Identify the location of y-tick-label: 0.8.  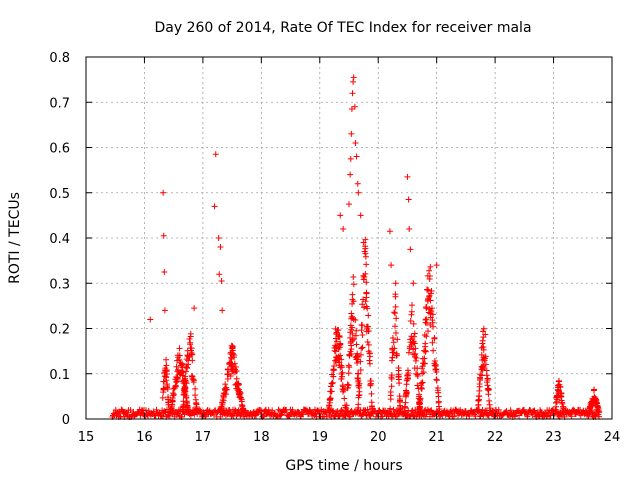
(59, 58).